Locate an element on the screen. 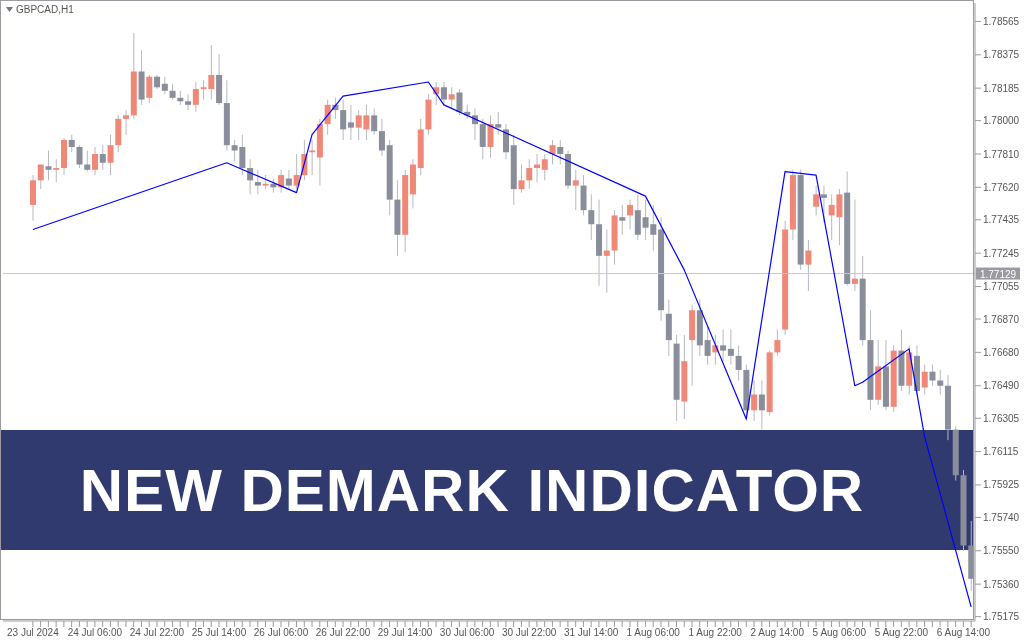 The image size is (1024, 640). y-tick-label: 1.76870 is located at coordinates (1001, 319).